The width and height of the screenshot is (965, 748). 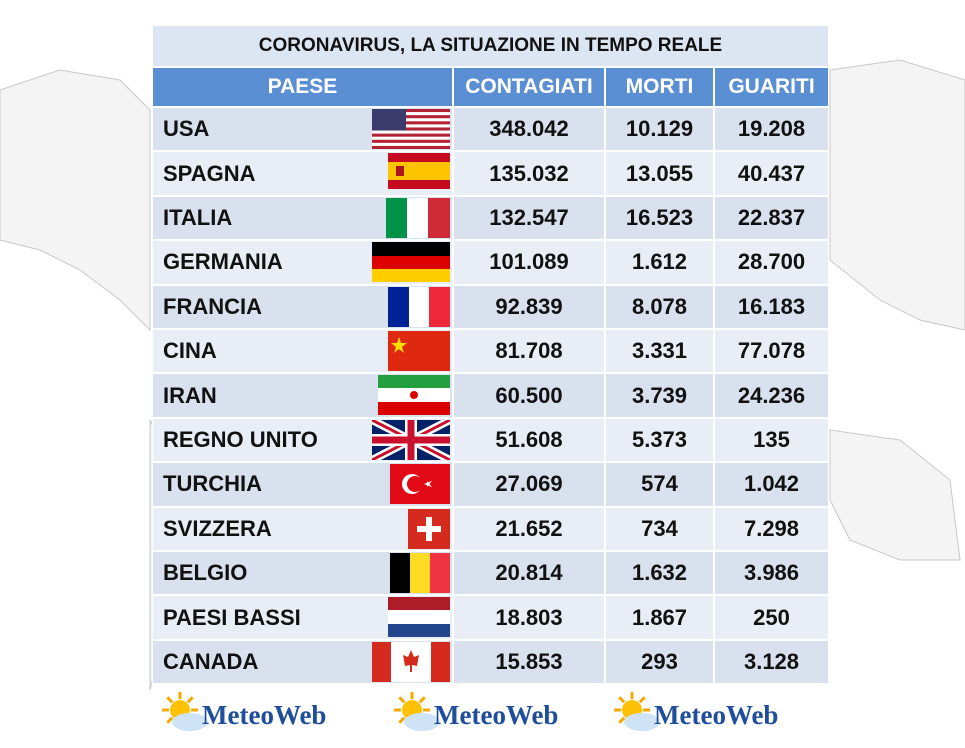 What do you see at coordinates (771, 617) in the screenshot?
I see `number-cell: 250` at bounding box center [771, 617].